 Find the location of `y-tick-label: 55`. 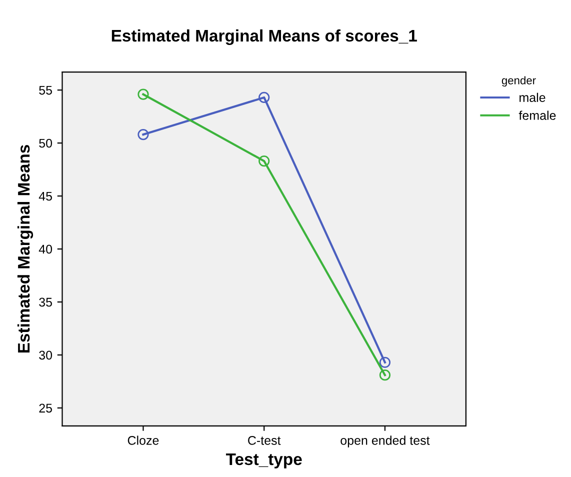

y-tick-label: 55 is located at coordinates (45, 90).